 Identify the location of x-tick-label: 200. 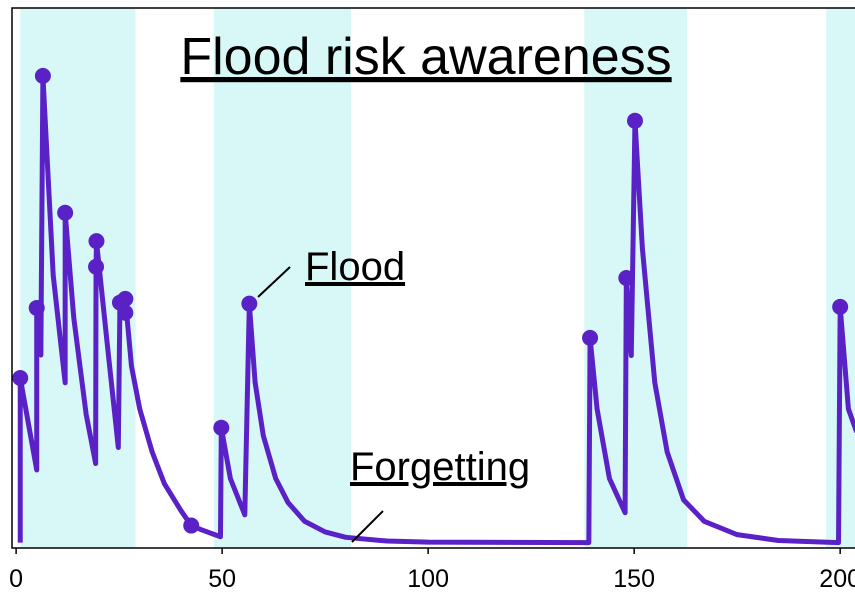
(837, 579).